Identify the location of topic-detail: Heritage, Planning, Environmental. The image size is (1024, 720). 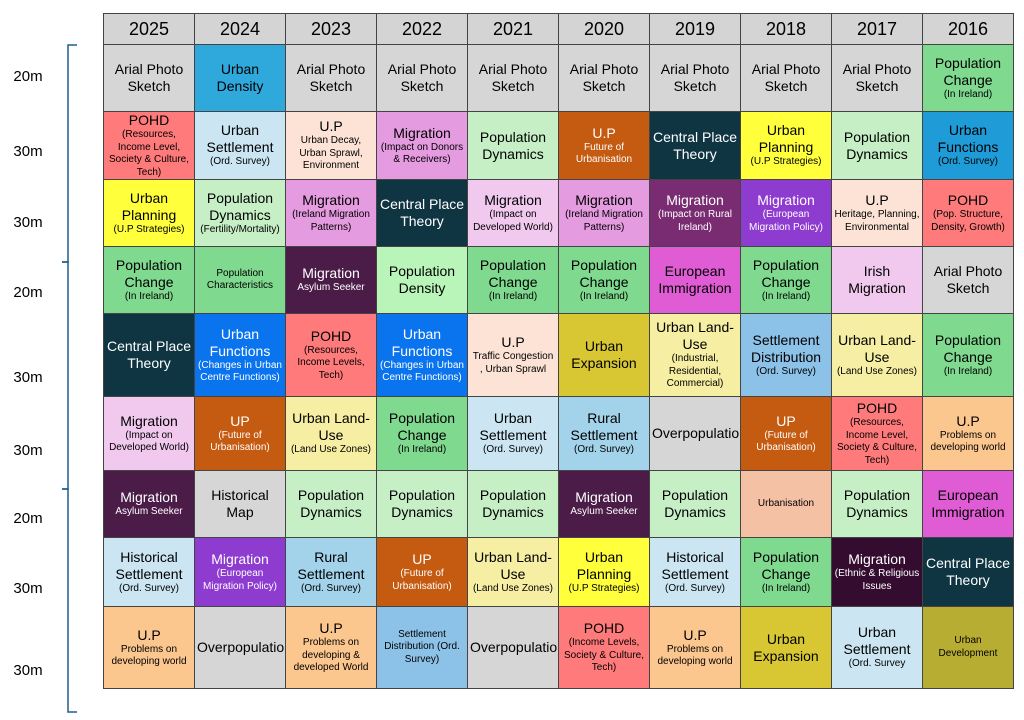
(877, 221).